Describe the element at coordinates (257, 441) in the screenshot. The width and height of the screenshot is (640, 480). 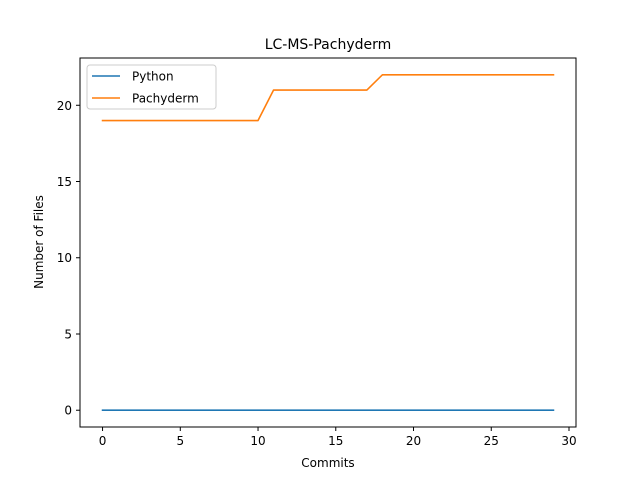
I see `x-tick-label: 10` at that location.